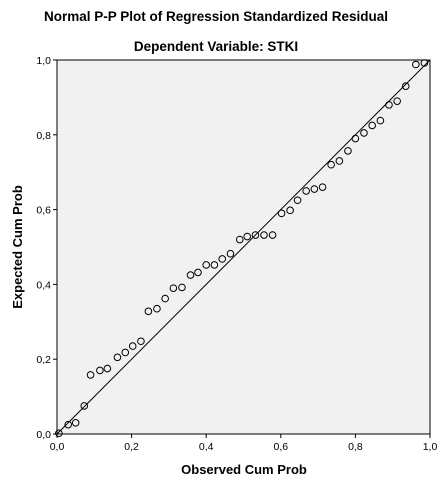 The width and height of the screenshot is (440, 481). I want to click on y-tick-label: 0,6, so click(43, 211).